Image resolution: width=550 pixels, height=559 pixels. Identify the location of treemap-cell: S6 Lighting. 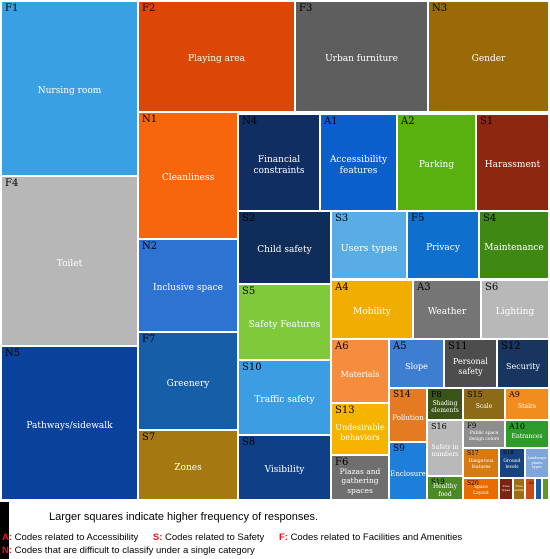
(515, 309).